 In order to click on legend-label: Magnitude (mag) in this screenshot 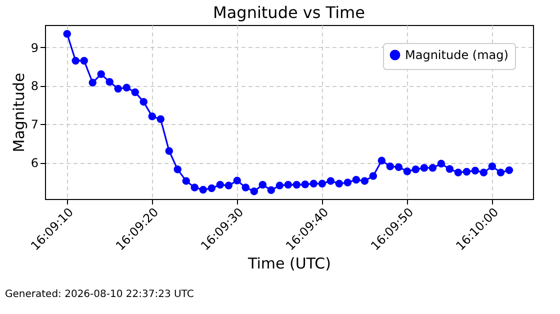, I will do `click(456, 55)`.